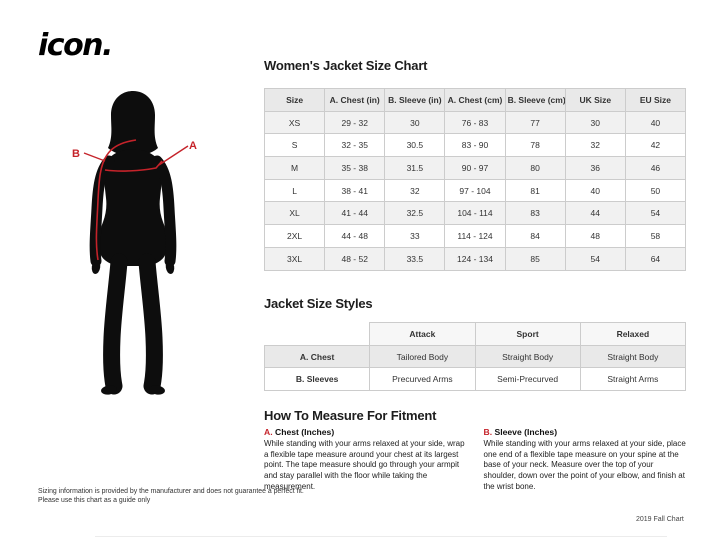 The width and height of the screenshot is (720, 540). I want to click on column-header: Sport, so click(527, 334).